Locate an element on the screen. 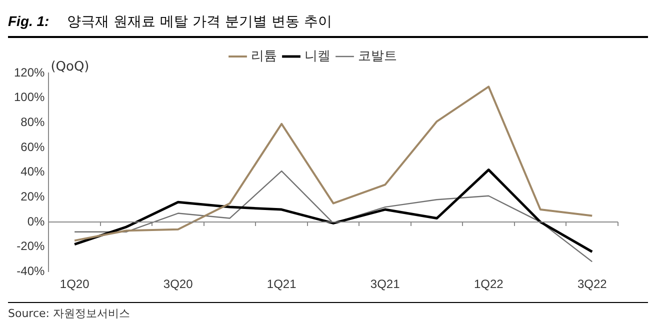  chart-subtitle: 양극재 원재료 메탈 가격 분기별 변동 추이 is located at coordinates (199, 22).